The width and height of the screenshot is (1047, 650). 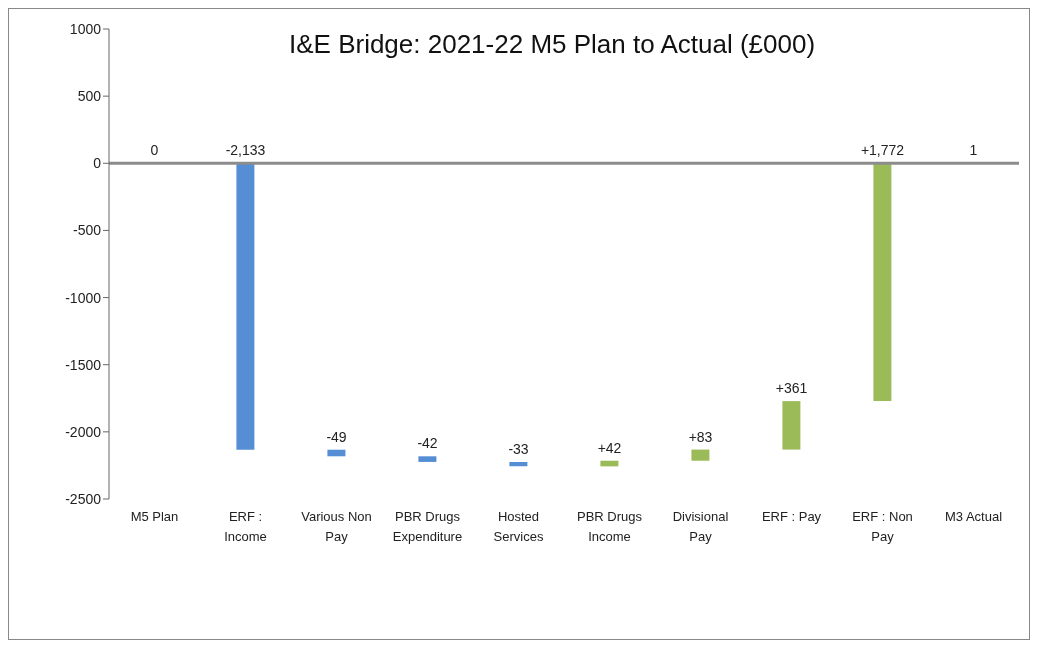 What do you see at coordinates (882, 150) in the screenshot?
I see `data-label: +1,772` at bounding box center [882, 150].